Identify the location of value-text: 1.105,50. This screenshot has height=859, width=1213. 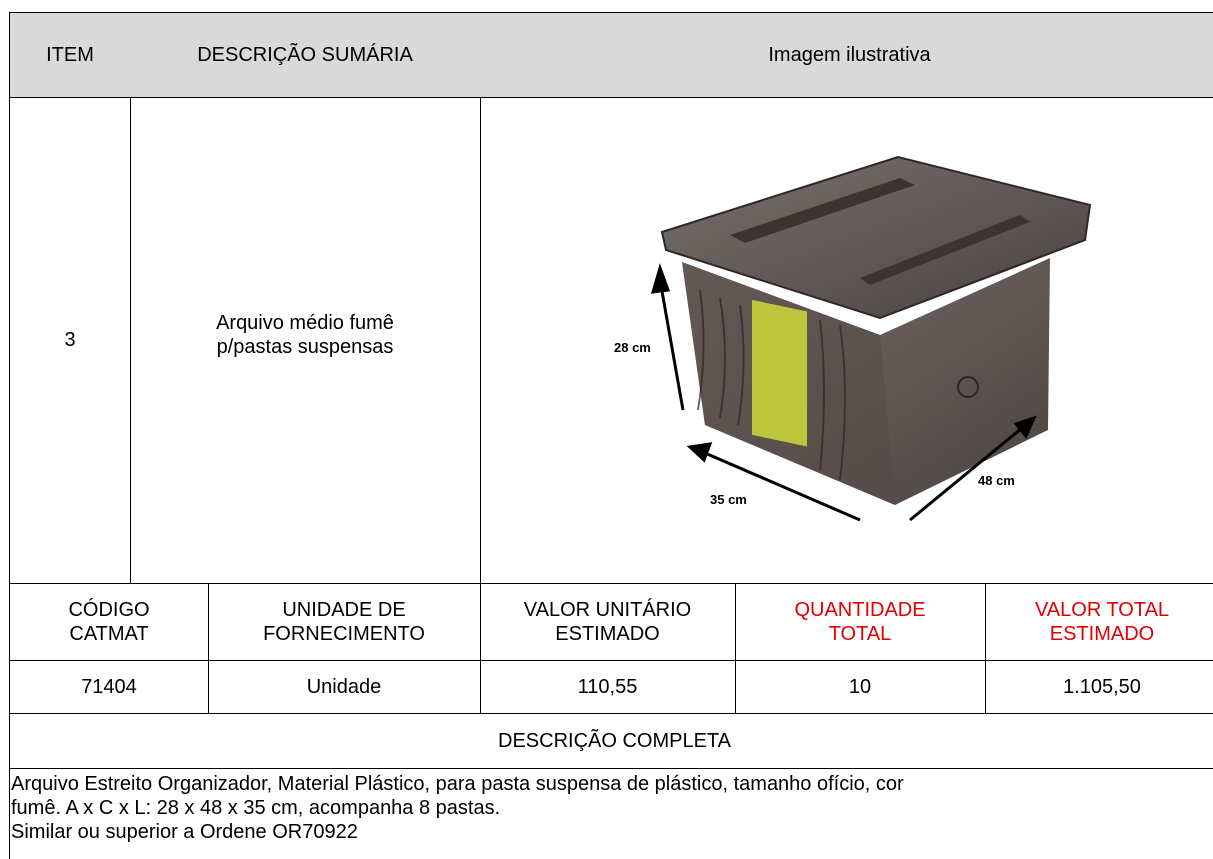
(1102, 686).